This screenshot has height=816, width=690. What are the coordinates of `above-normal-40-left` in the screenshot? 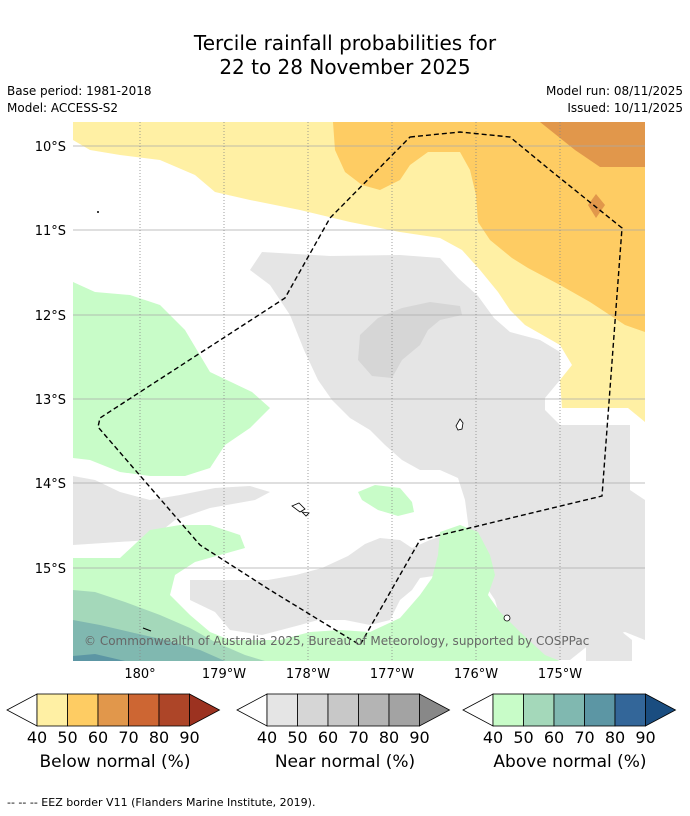 It's located at (171, 379).